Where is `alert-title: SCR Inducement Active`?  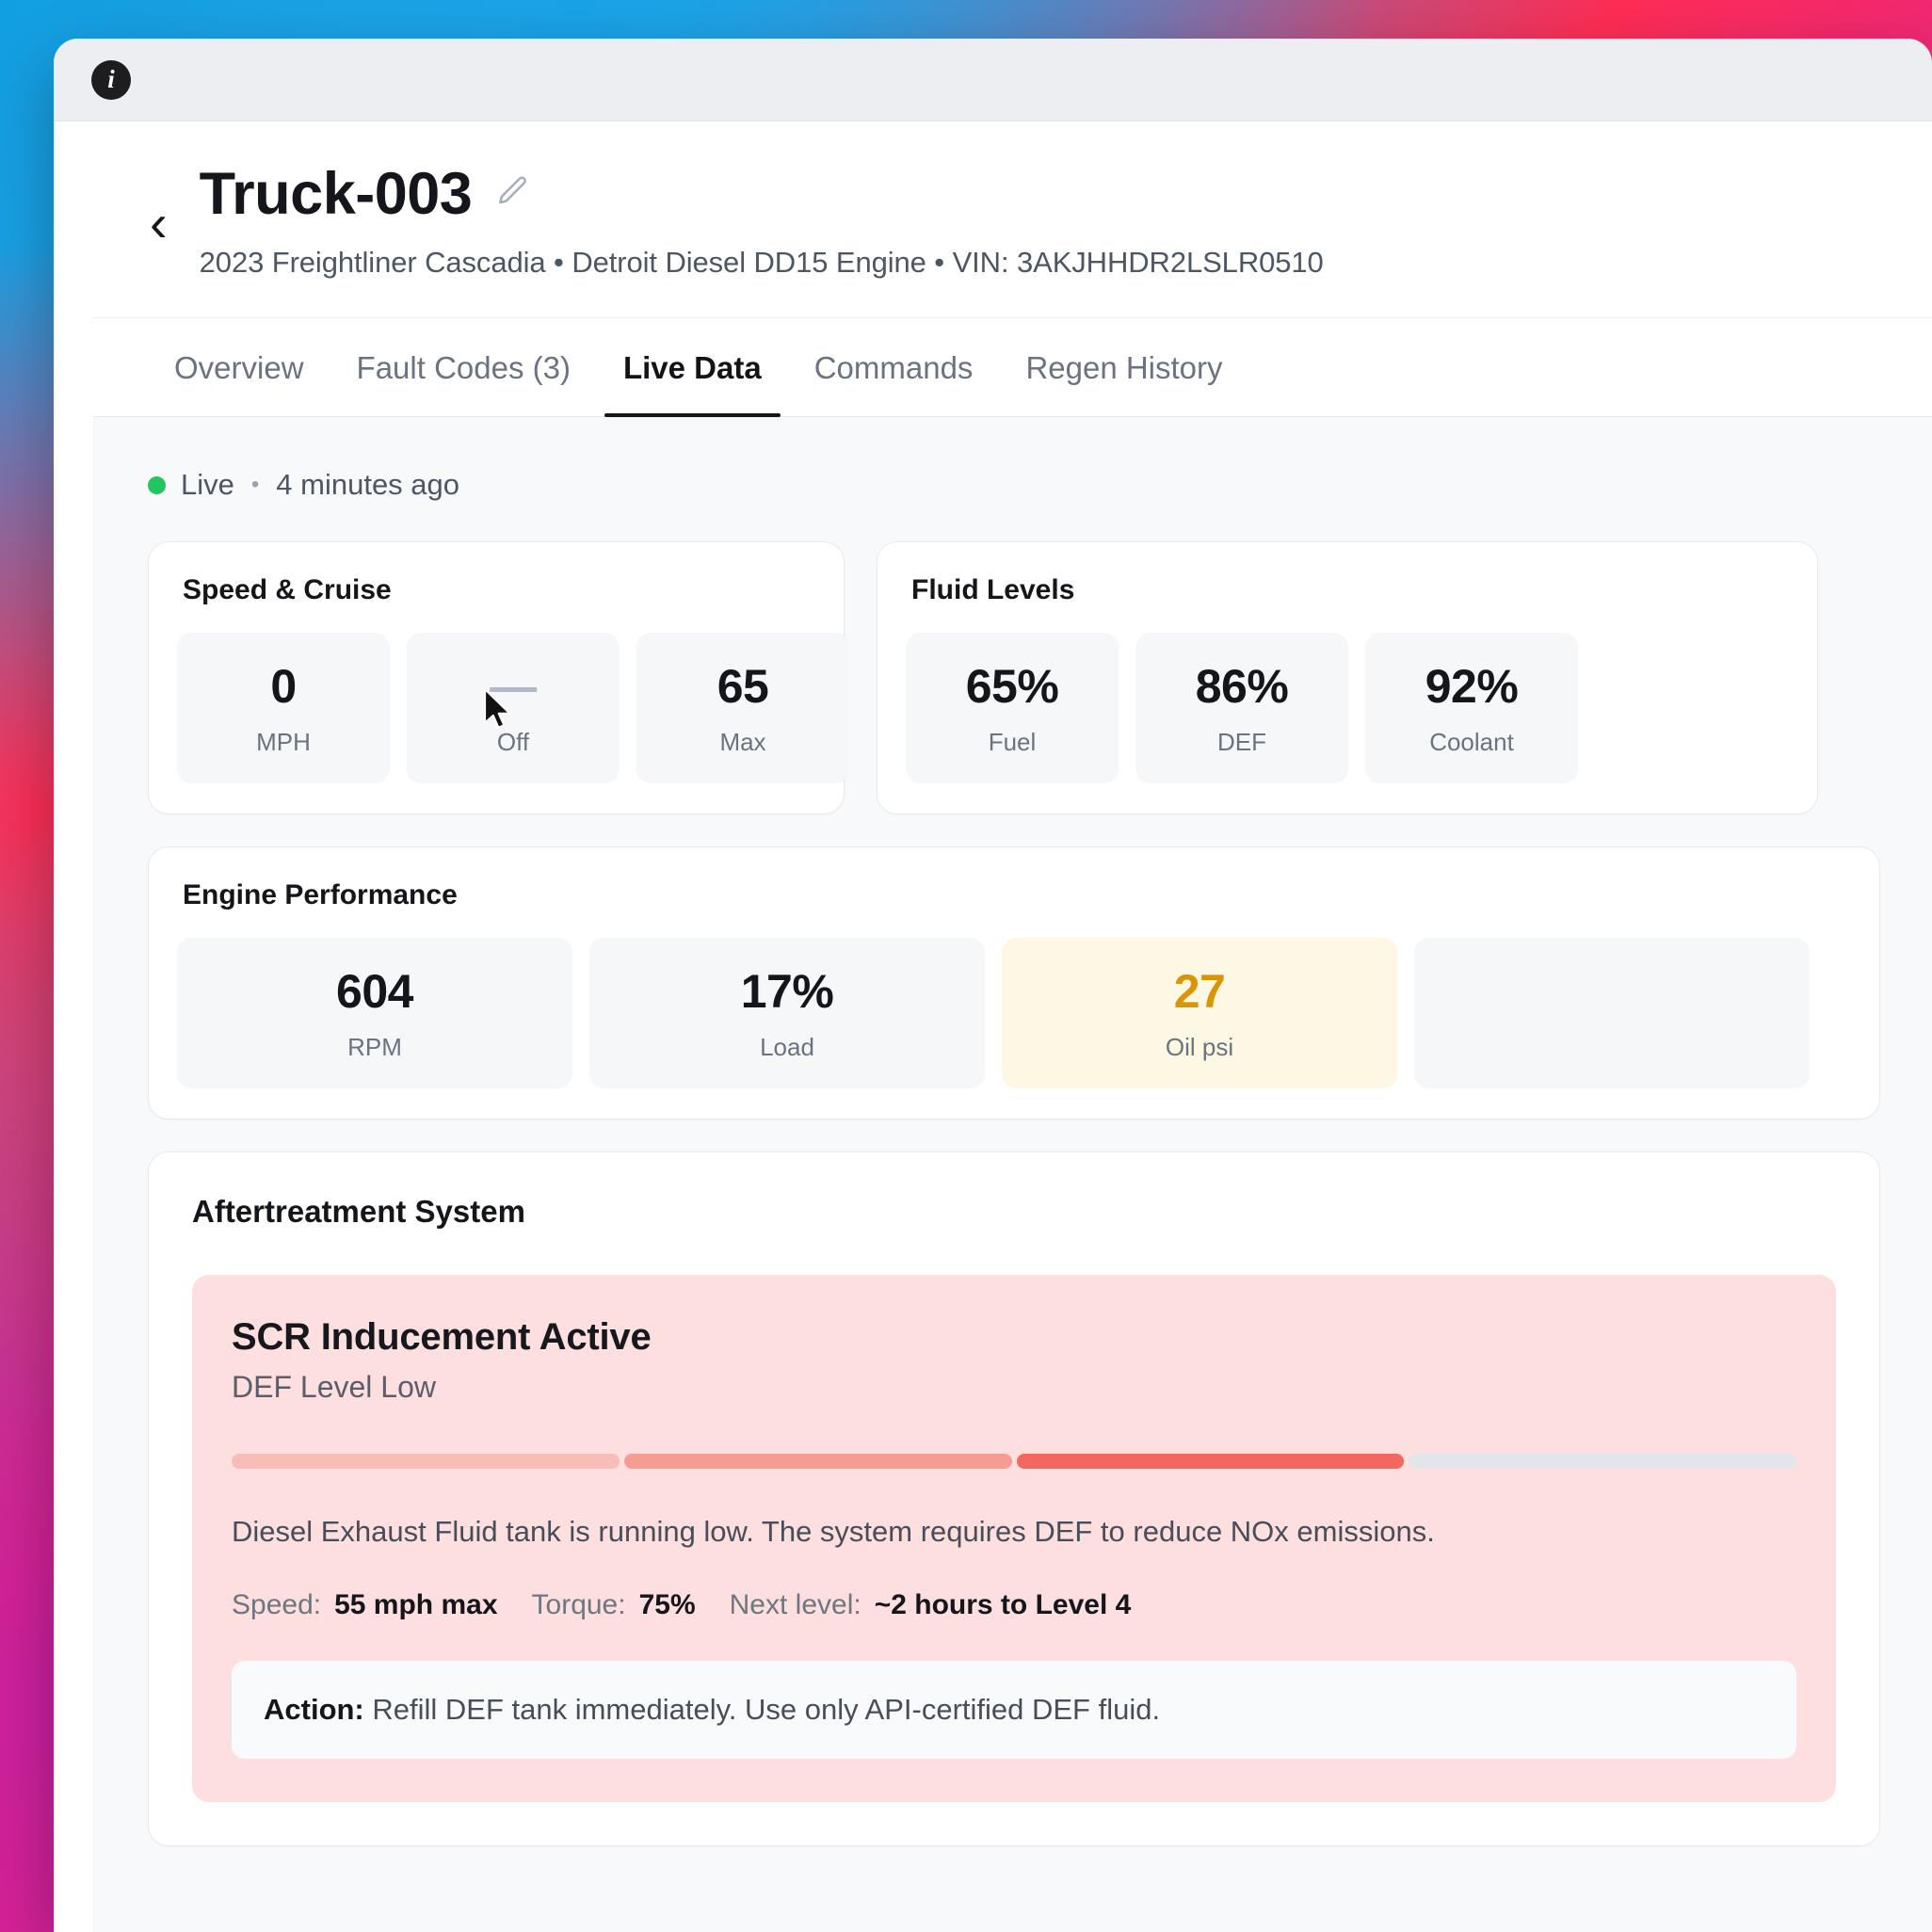 alert-title: SCR Inducement Active is located at coordinates (442, 1337).